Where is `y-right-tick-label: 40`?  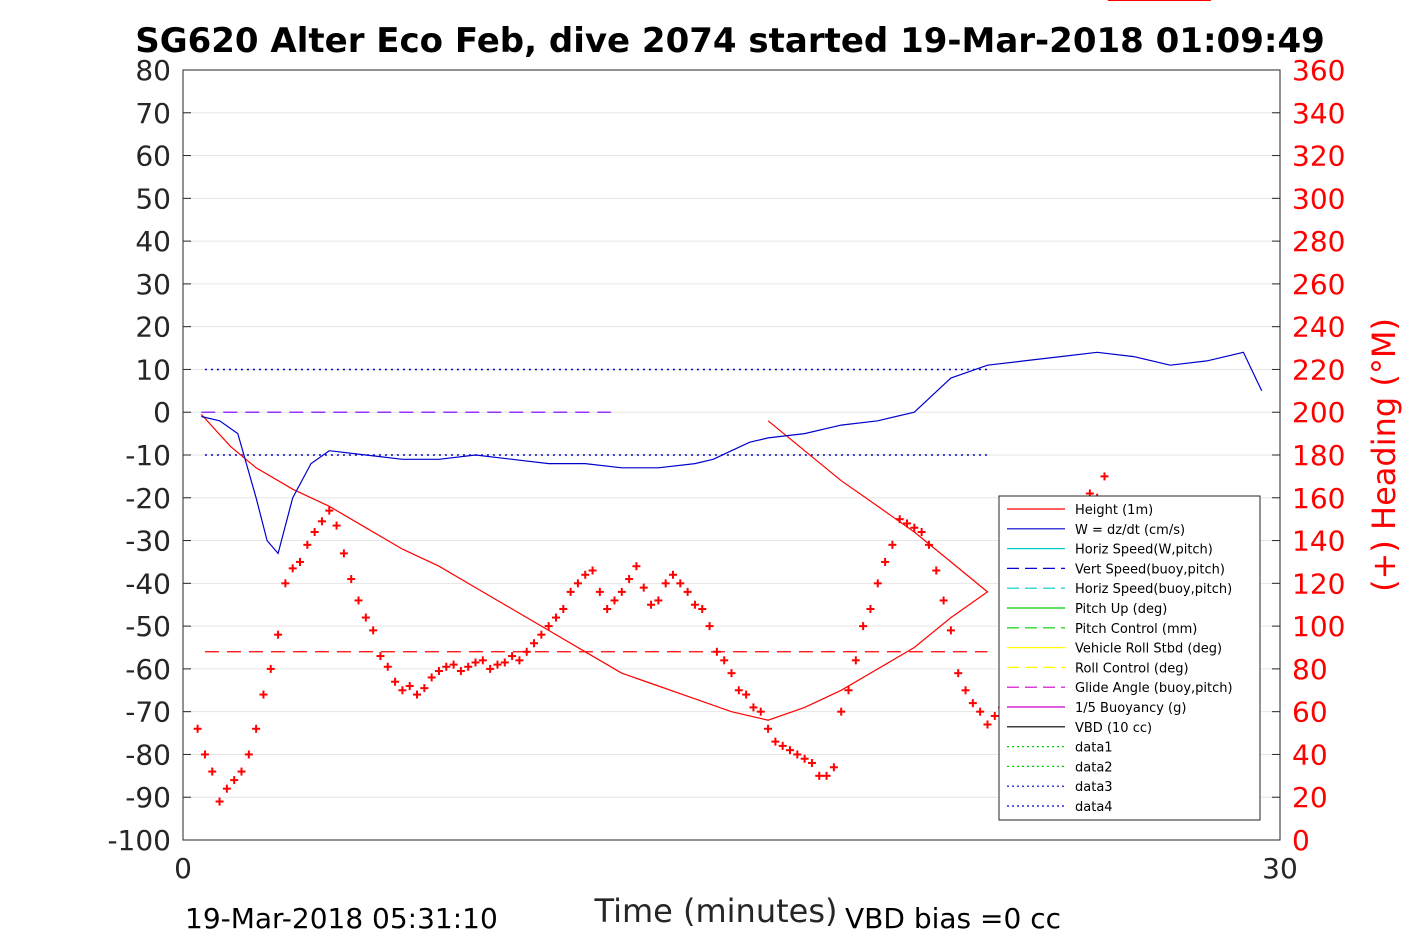 y-right-tick-label: 40 is located at coordinates (1310, 754).